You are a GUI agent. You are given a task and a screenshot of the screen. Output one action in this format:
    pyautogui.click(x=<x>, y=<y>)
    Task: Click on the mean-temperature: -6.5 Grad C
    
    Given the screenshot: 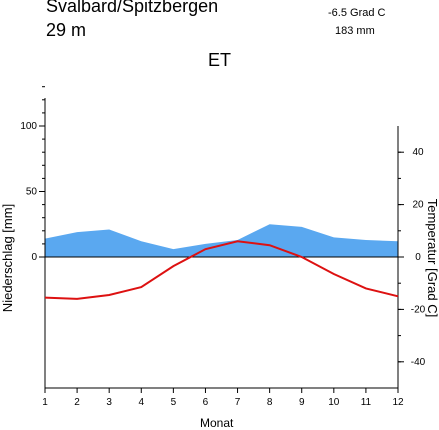 What is the action you would take?
    pyautogui.click(x=357, y=13)
    